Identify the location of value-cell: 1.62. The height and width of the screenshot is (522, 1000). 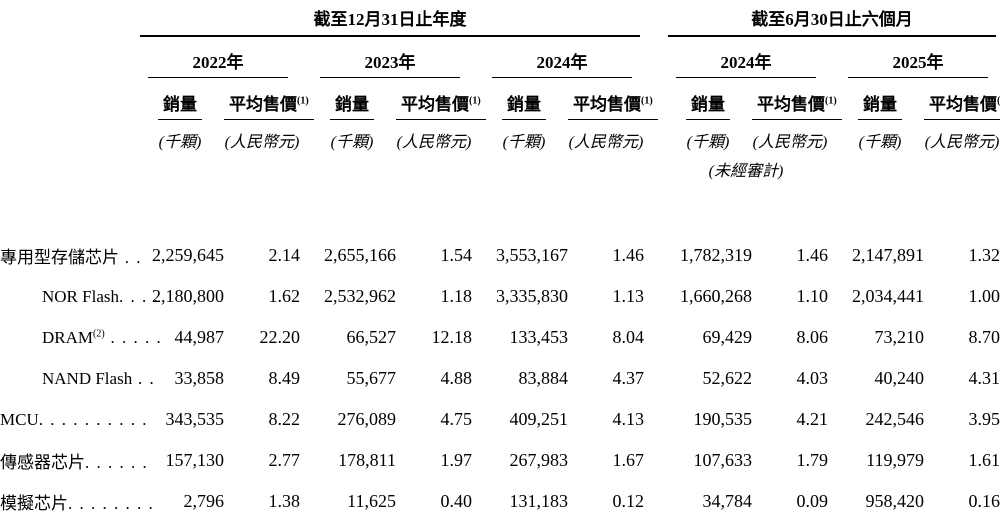
(284, 296).